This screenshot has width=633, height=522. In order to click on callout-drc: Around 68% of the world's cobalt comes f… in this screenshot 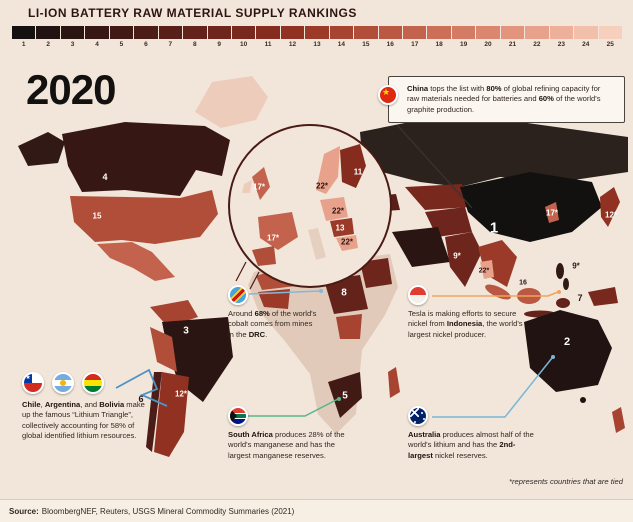, I will do `click(274, 312)`.